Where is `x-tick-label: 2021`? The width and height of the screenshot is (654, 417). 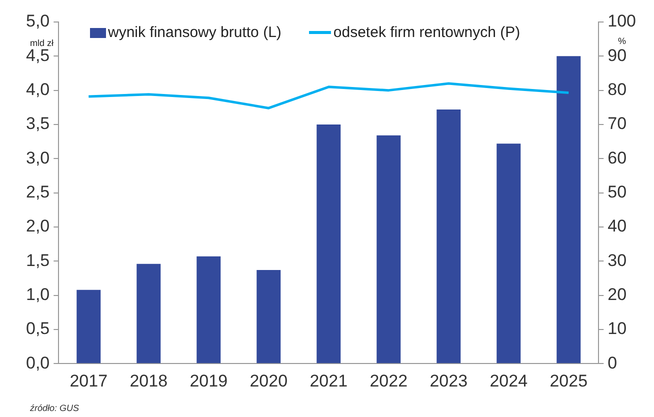
x-tick-label: 2021 is located at coordinates (329, 380).